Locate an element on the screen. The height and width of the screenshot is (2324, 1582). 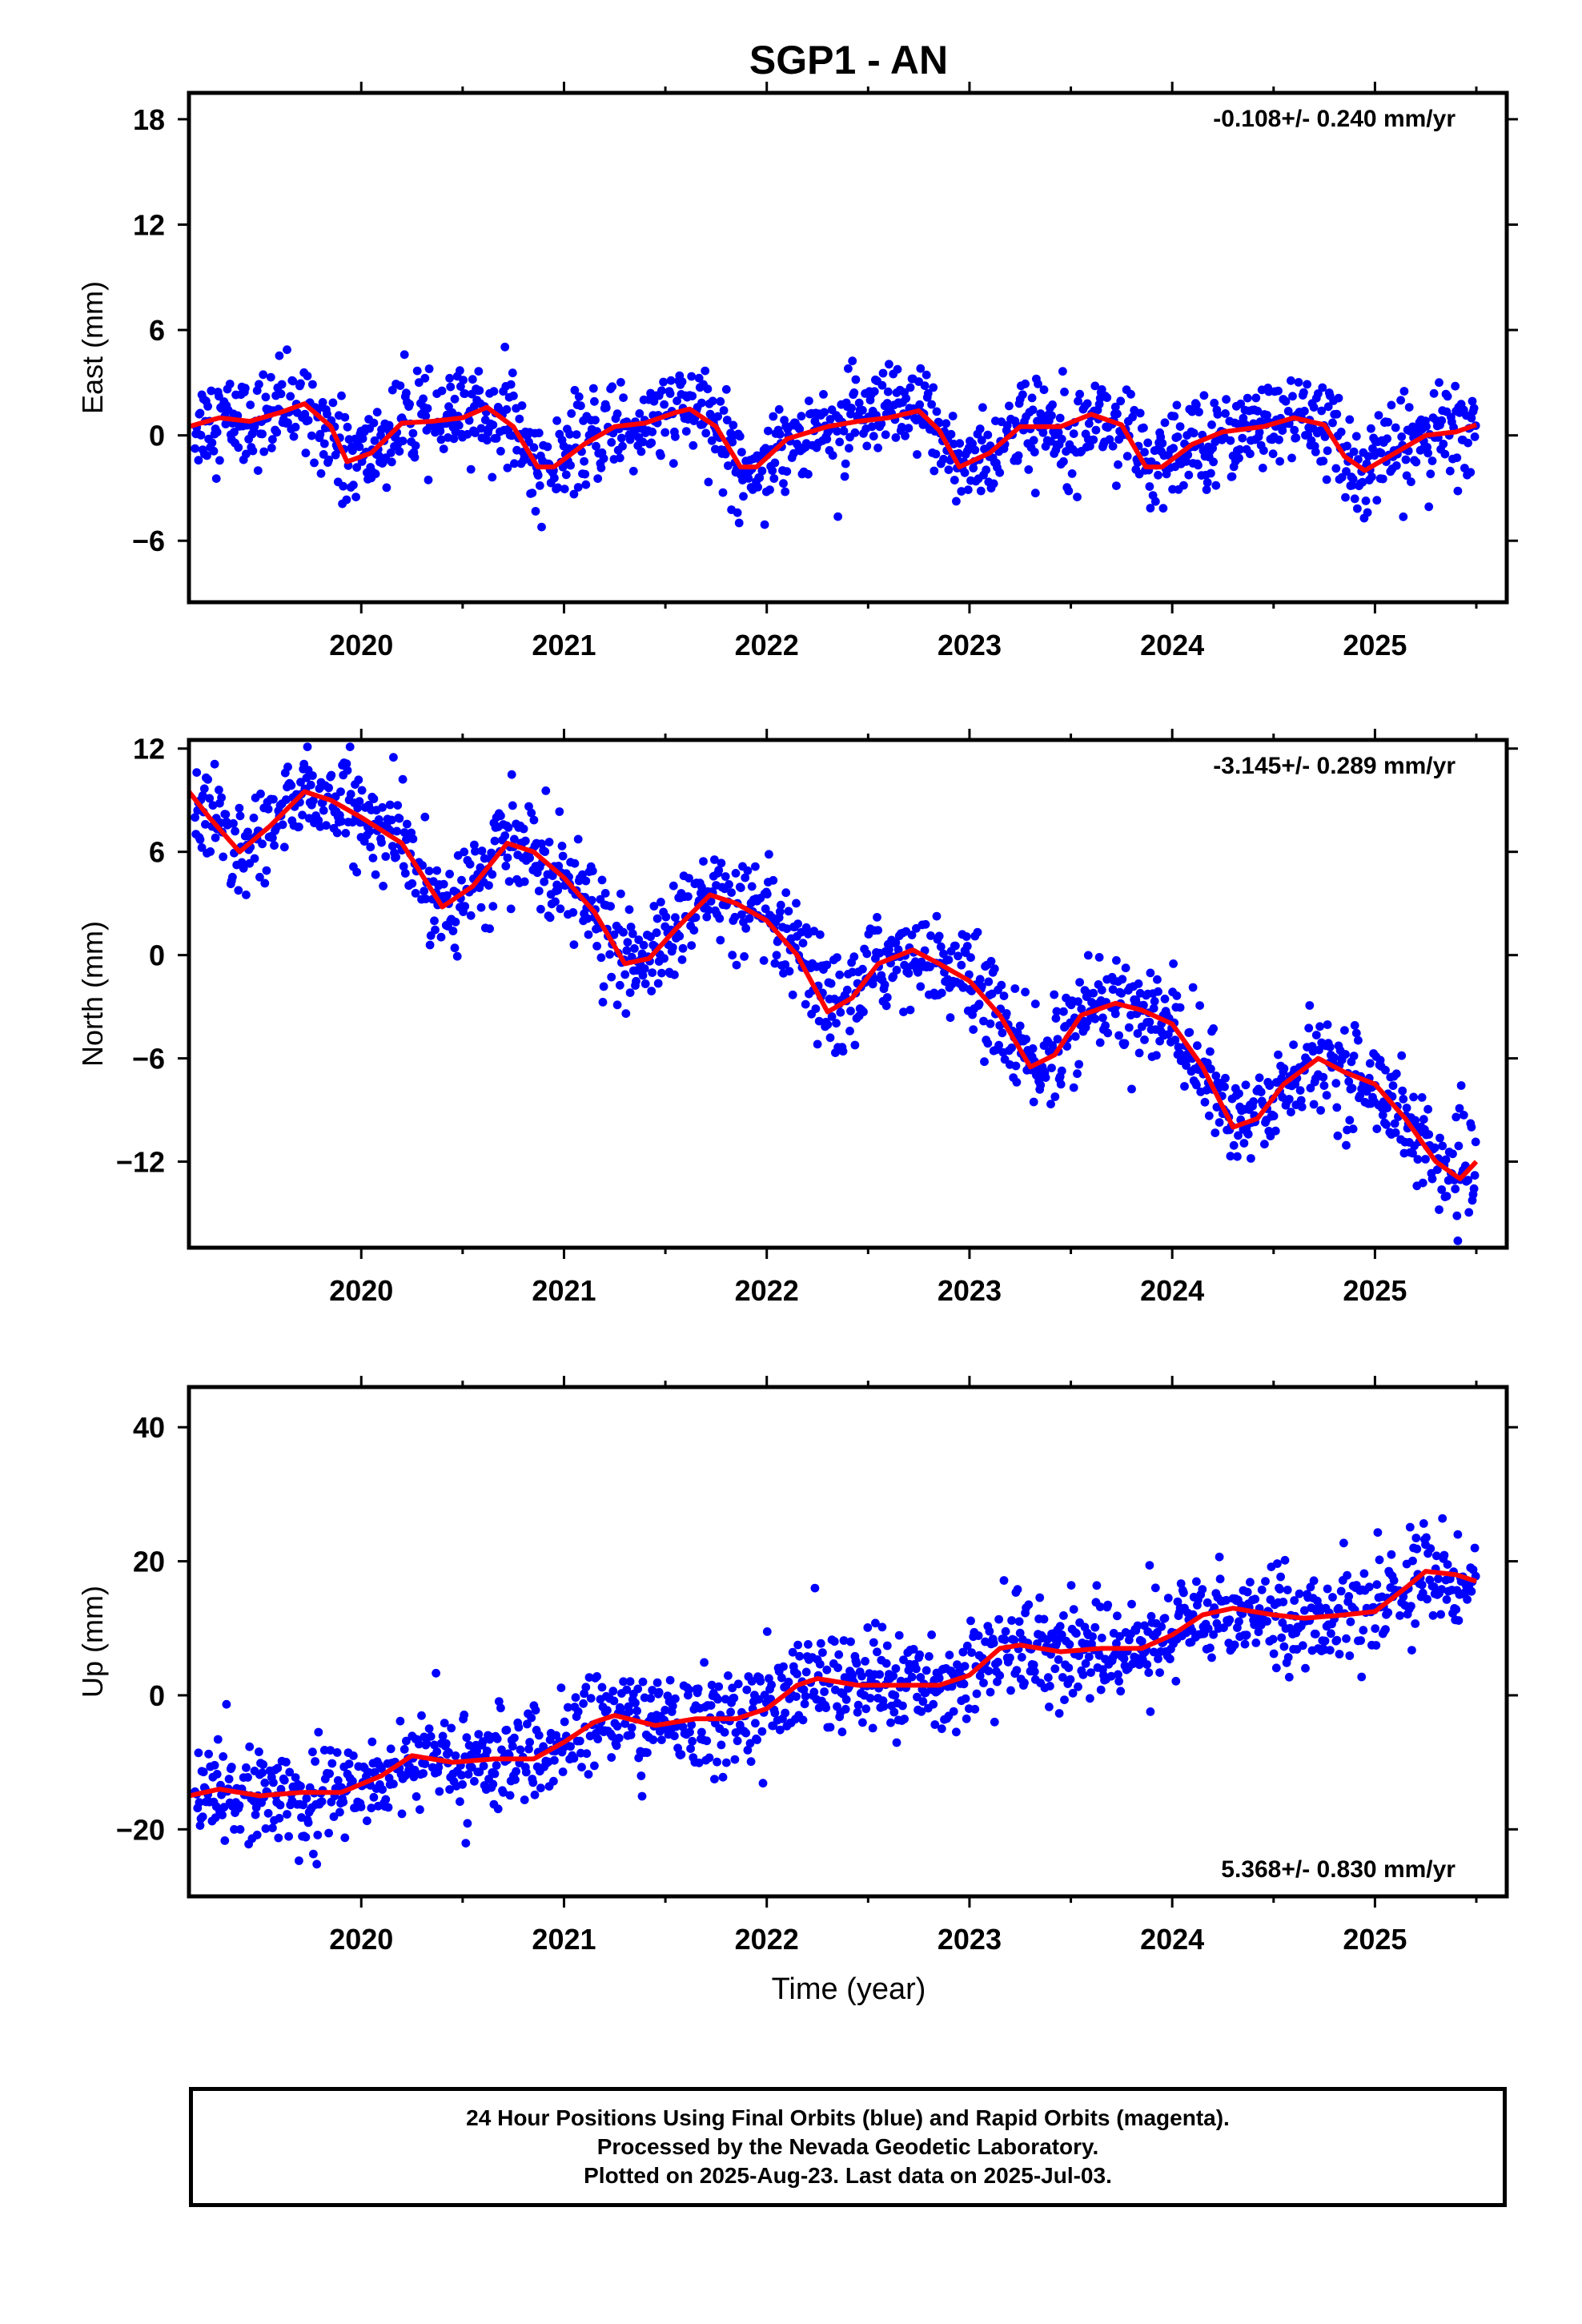
x-tick-label: 2024 is located at coordinates (1172, 1940).